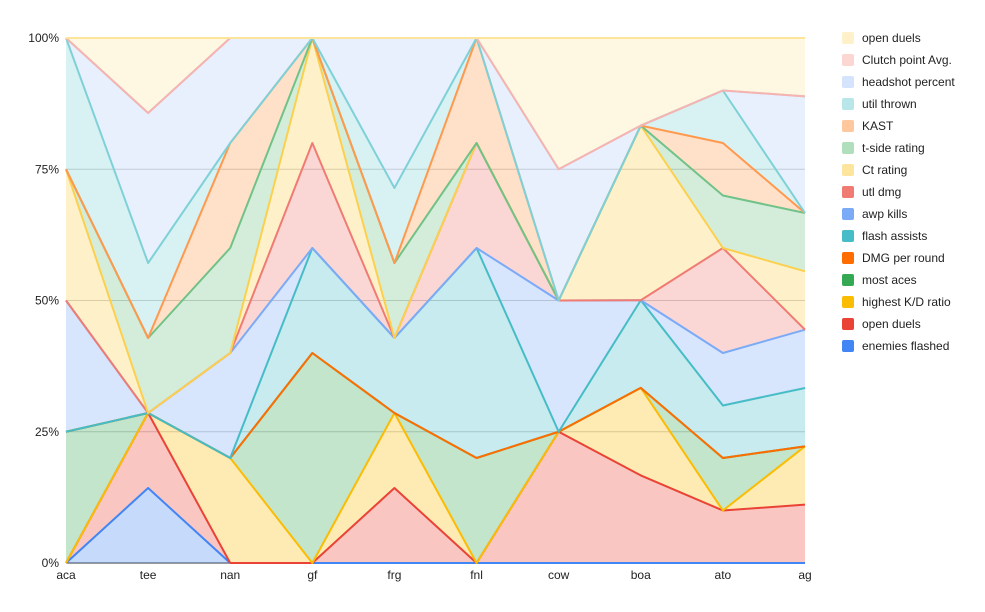 Image resolution: width=985 pixels, height=612 pixels. I want to click on x-tick-label: ato, so click(723, 575).